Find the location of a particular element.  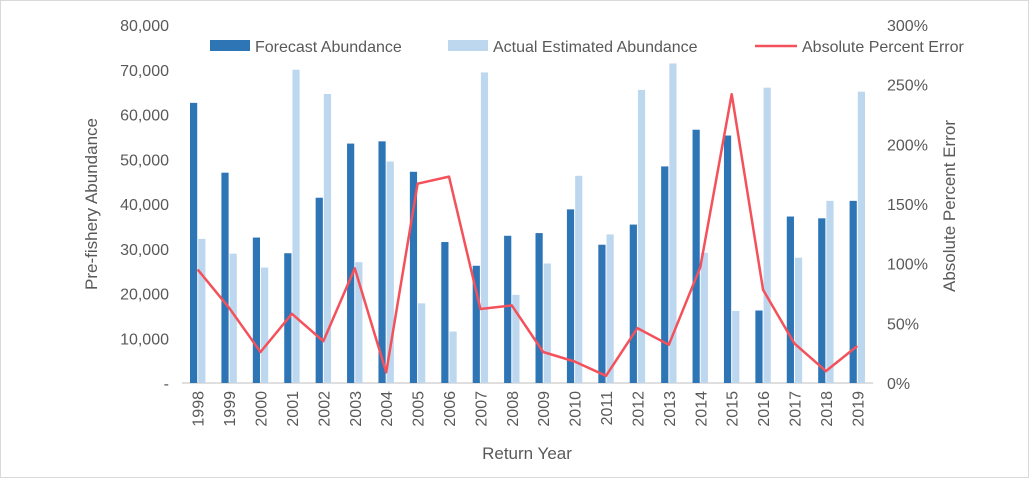

legend-label-error: Absolute Percent Error is located at coordinates (883, 47).